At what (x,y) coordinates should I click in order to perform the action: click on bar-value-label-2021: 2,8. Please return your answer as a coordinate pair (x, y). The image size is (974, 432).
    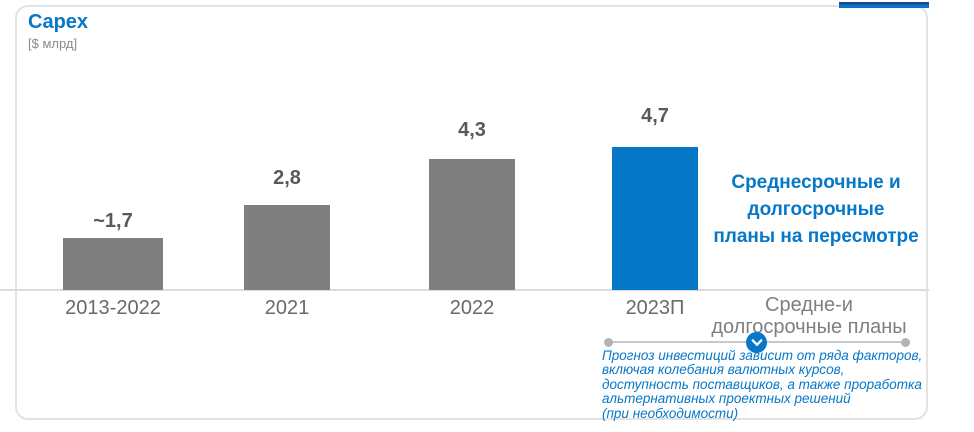
    Looking at the image, I should click on (287, 178).